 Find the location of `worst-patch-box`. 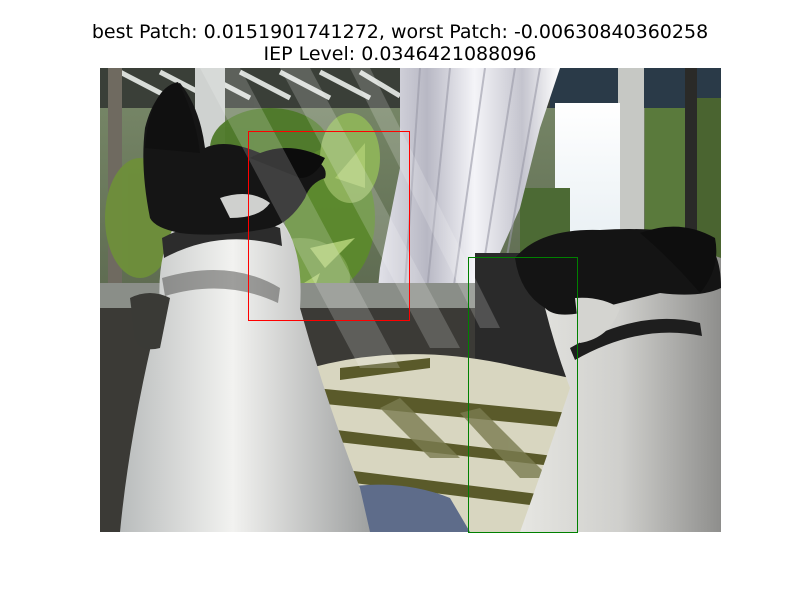

worst-patch-box is located at coordinates (523, 395).